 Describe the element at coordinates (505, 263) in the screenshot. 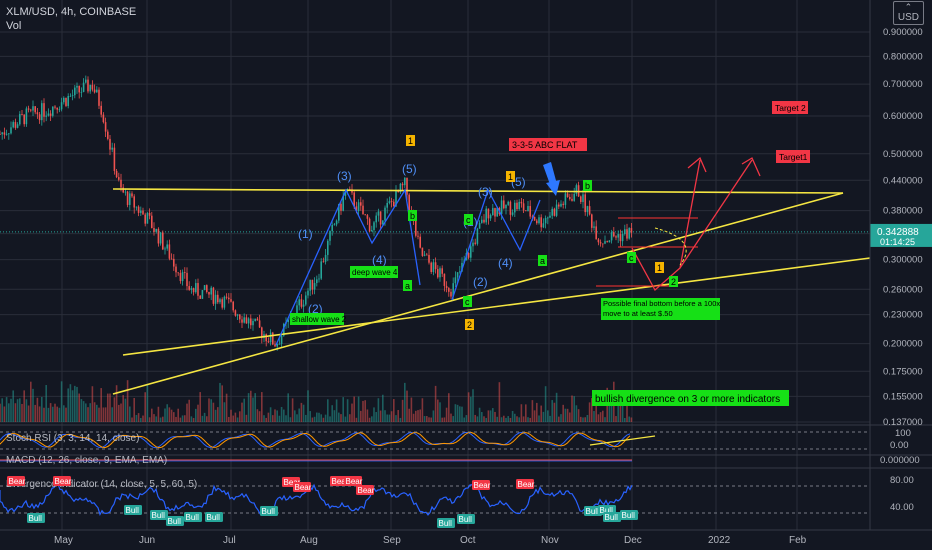

I see `wave-4b-label: (4)` at that location.